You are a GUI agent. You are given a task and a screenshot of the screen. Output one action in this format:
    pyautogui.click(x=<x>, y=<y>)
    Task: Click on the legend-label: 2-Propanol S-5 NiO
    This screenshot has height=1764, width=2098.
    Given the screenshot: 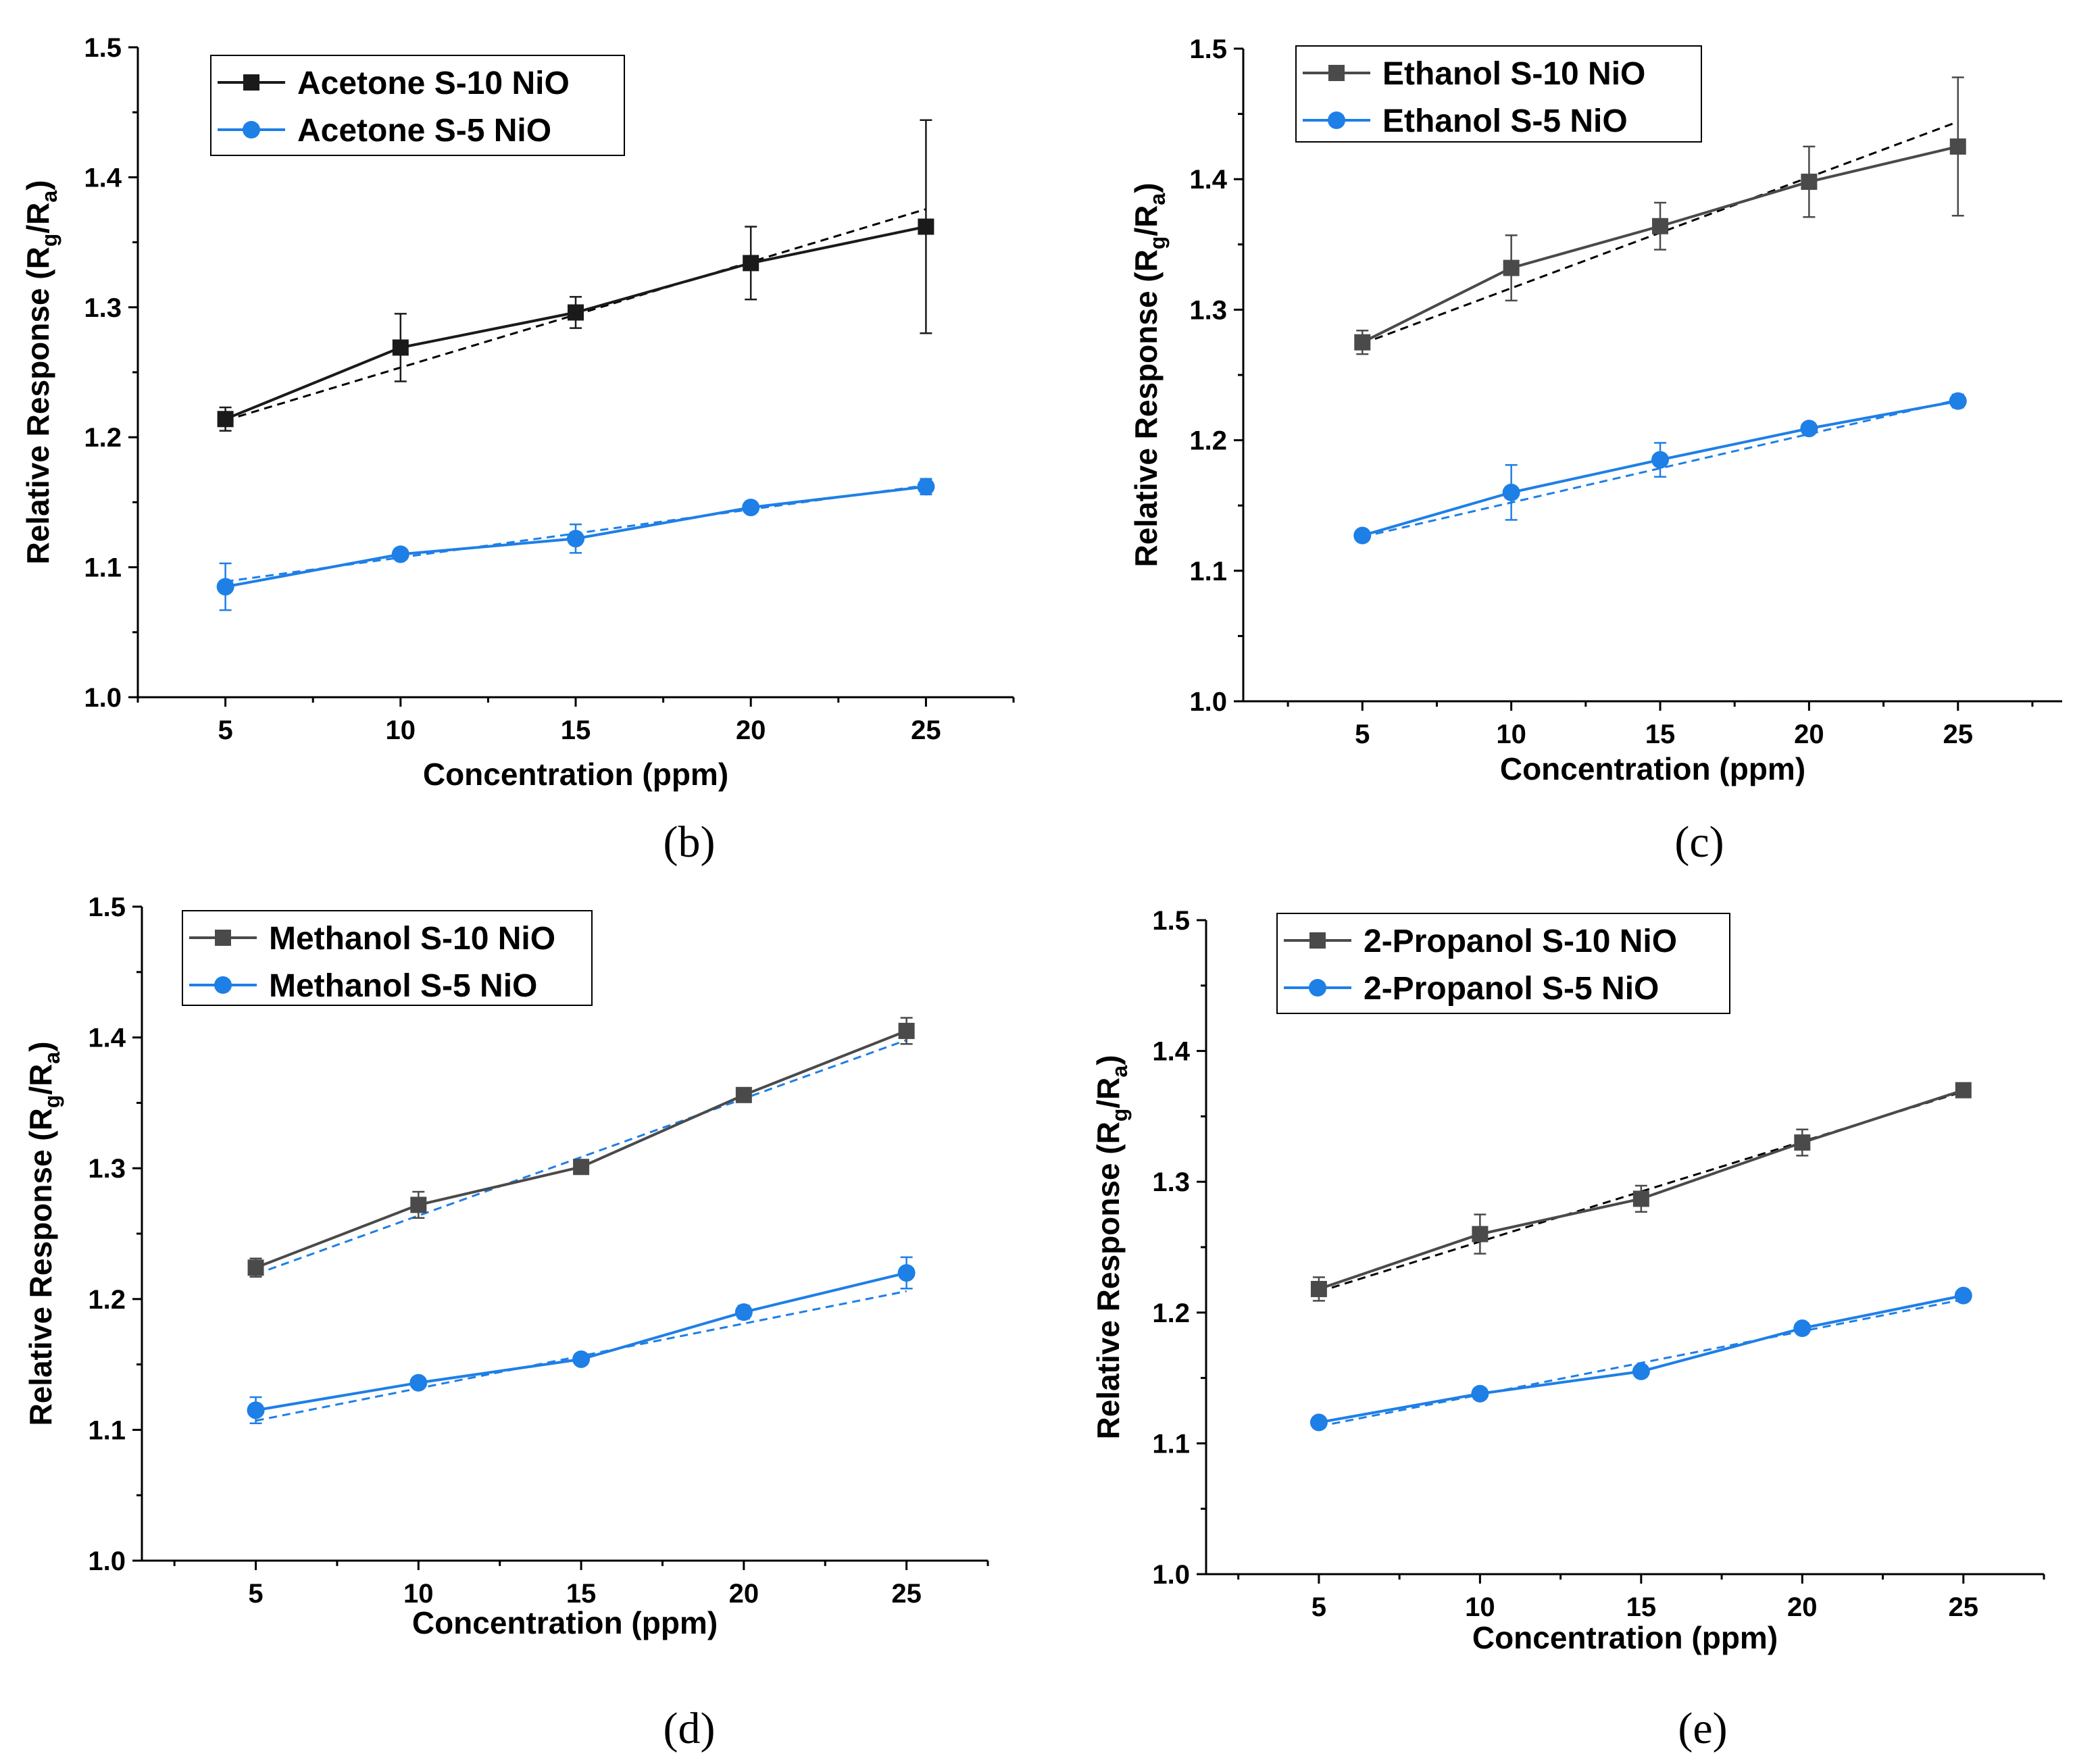 What is the action you would take?
    pyautogui.click(x=1511, y=989)
    